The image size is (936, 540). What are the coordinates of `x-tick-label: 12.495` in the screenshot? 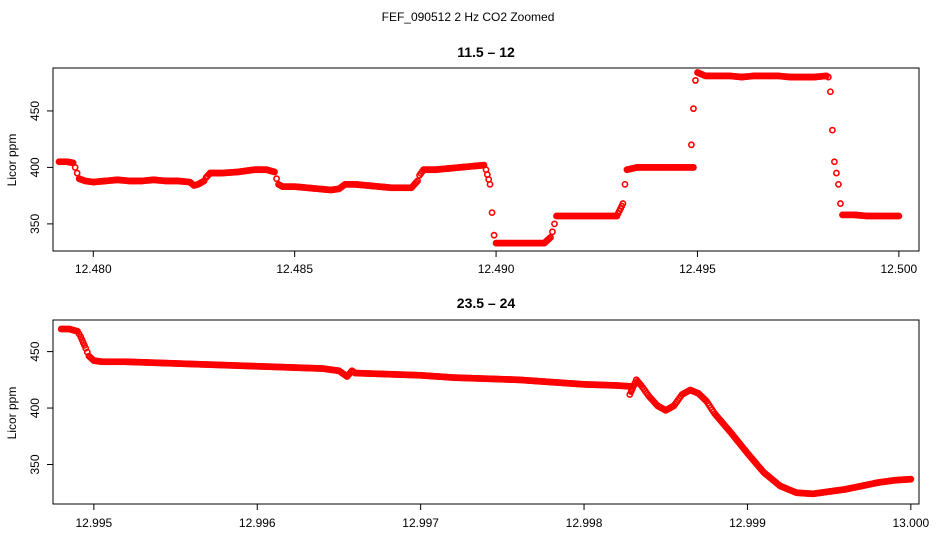 It's located at (697, 269).